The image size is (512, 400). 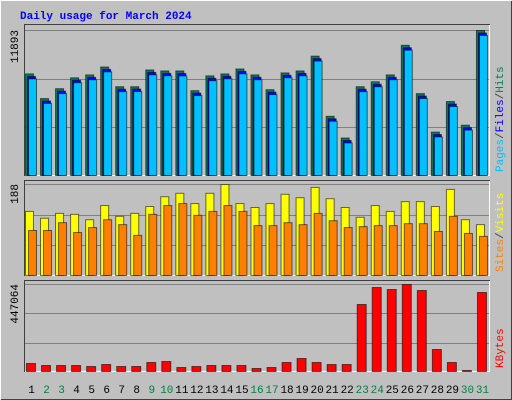 I want to click on x-tick-label: 8, so click(x=136, y=391).